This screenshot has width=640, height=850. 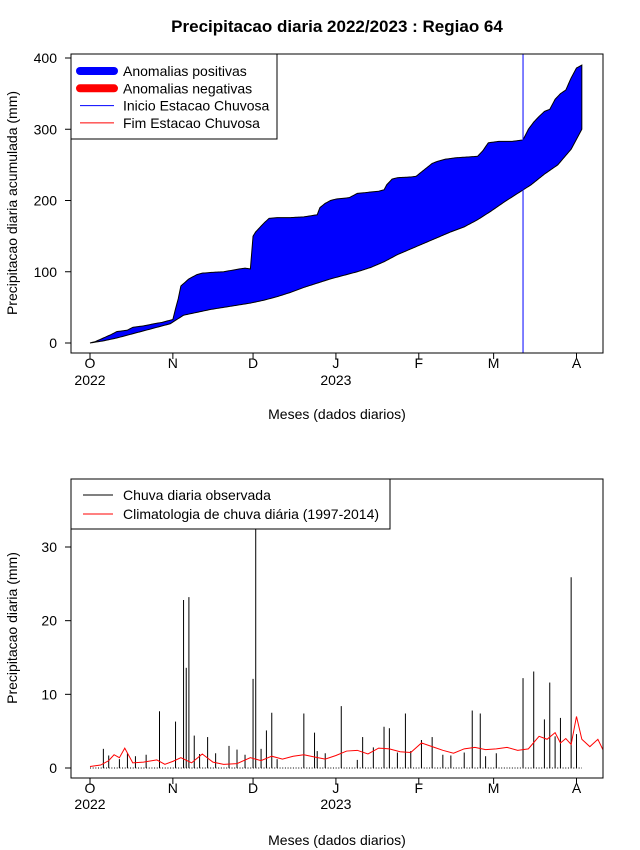 What do you see at coordinates (56, 657) in the screenshot?
I see `bottom-y-axis: 0 10 20 30` at bounding box center [56, 657].